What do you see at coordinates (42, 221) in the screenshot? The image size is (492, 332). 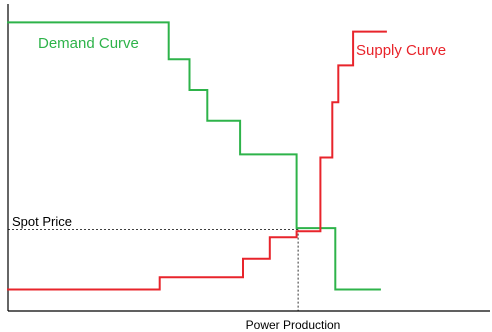 I see `spot-price-label: Spot Price` at bounding box center [42, 221].